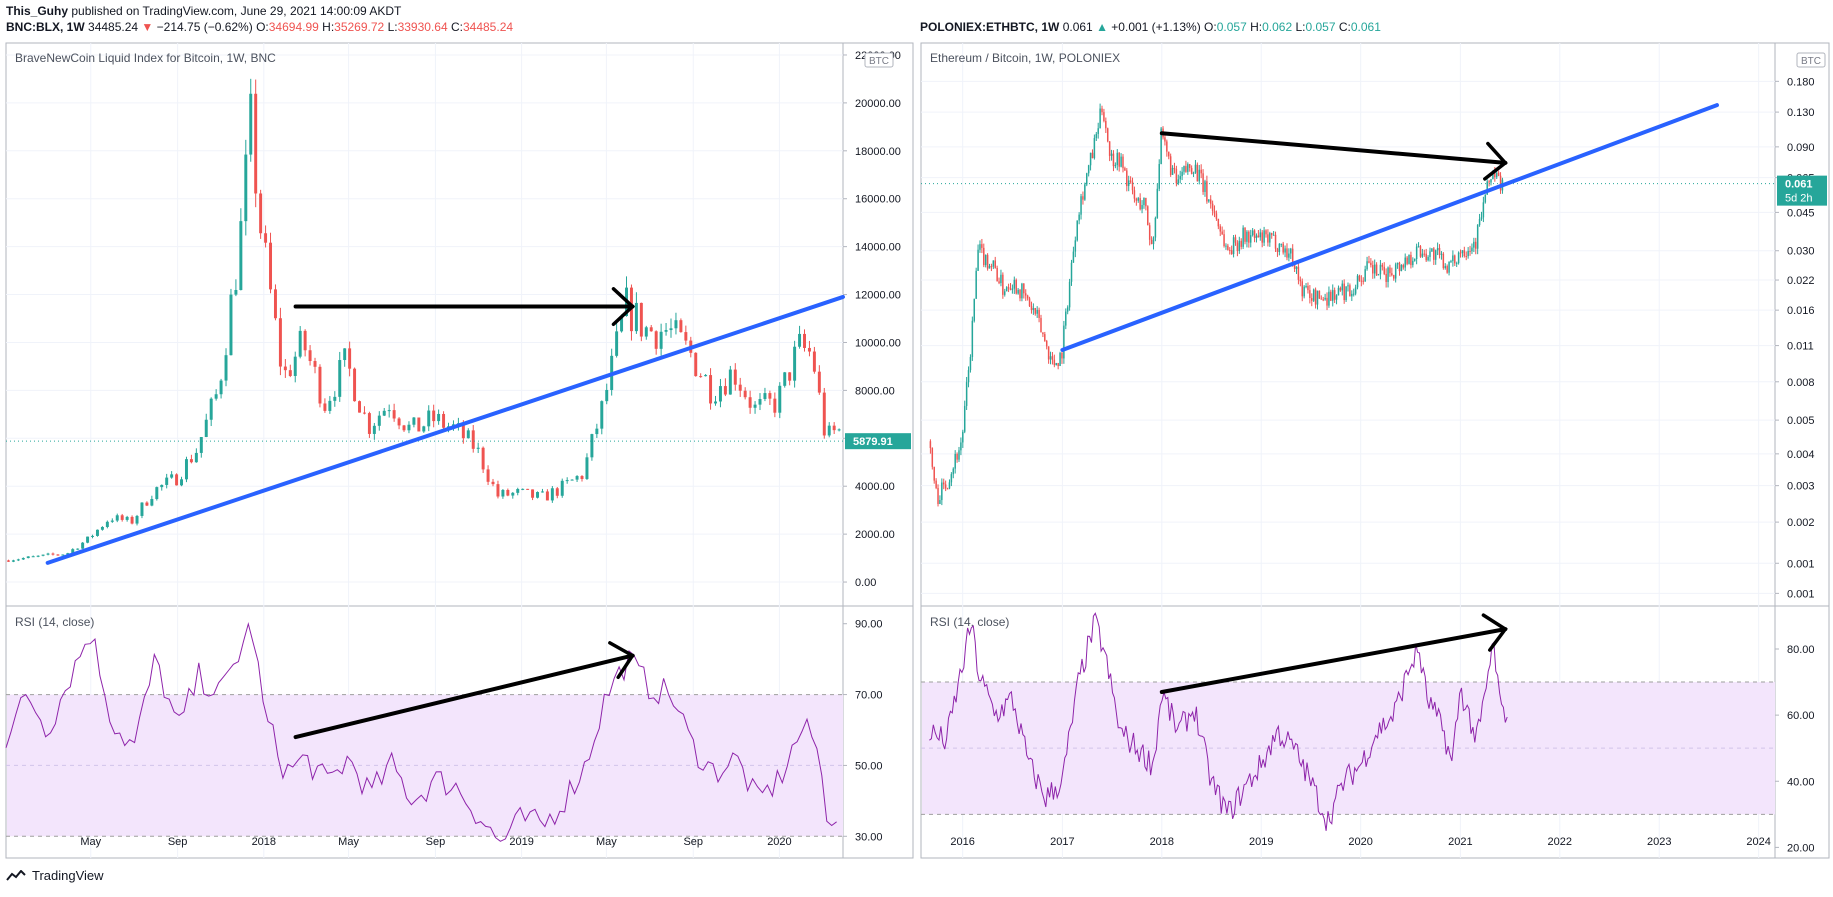 The height and width of the screenshot is (897, 1833). What do you see at coordinates (464, 690) in the screenshot?
I see `rsi-arrow` at bounding box center [464, 690].